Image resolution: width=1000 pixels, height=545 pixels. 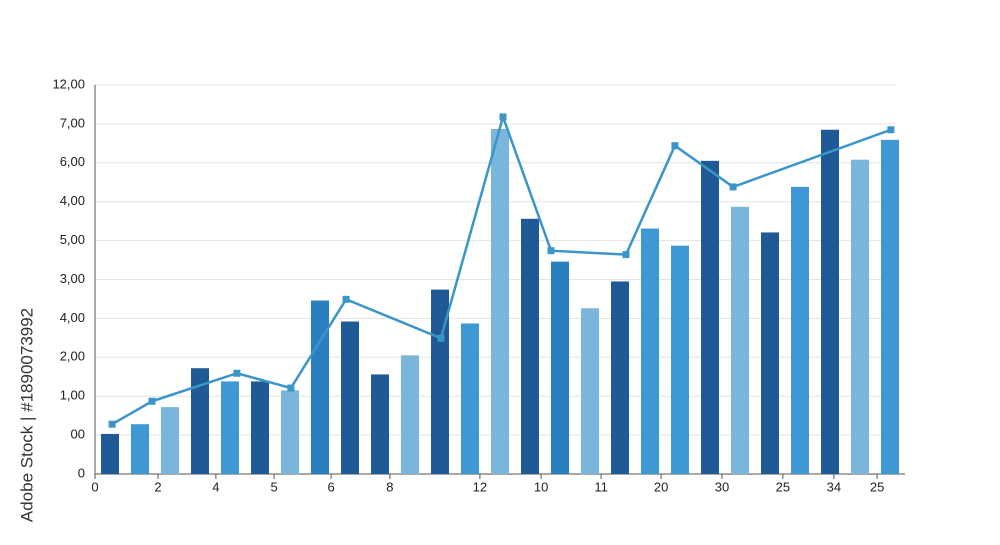 I want to click on x-tick-label: 6, so click(x=330, y=486).